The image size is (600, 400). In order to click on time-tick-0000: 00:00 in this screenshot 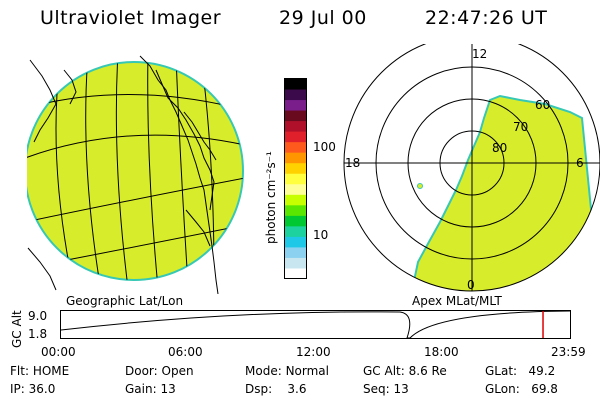, I will do `click(58, 352)`.